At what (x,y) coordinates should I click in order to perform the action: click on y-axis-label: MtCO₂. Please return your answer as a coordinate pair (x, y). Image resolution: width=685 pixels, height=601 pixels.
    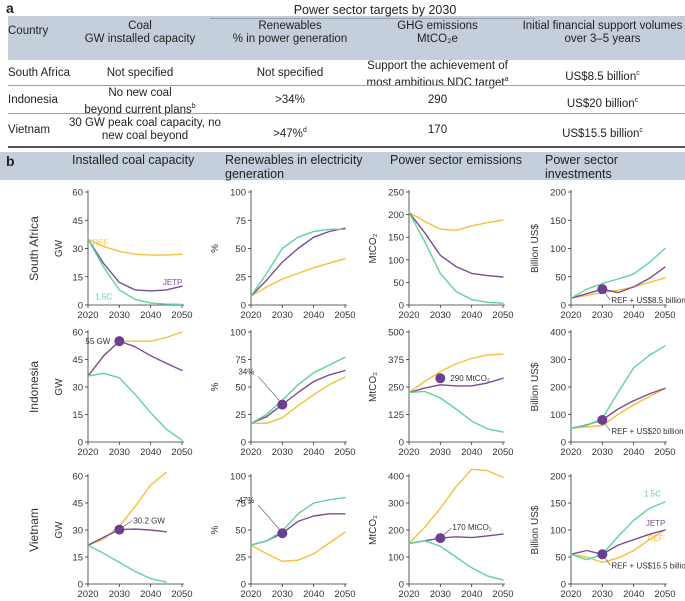
    Looking at the image, I should click on (373, 387).